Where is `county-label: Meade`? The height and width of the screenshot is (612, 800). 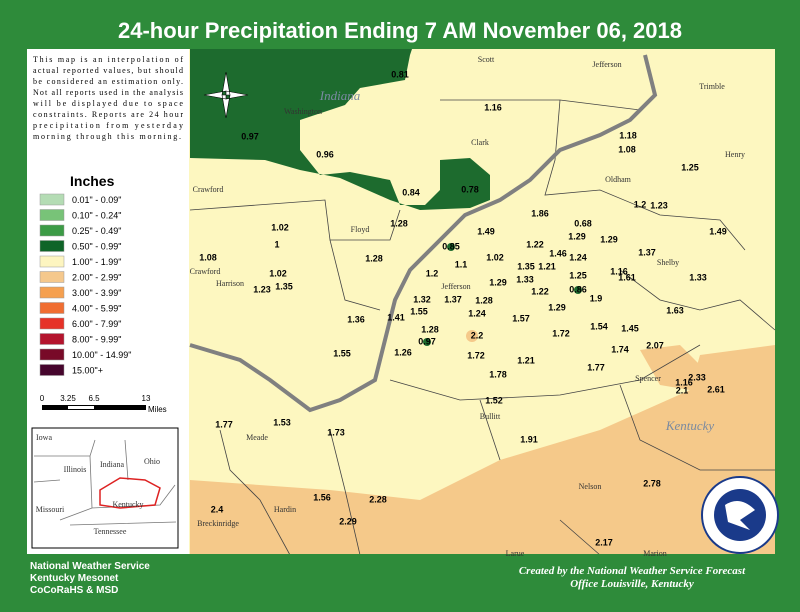
county-label: Meade is located at coordinates (257, 437).